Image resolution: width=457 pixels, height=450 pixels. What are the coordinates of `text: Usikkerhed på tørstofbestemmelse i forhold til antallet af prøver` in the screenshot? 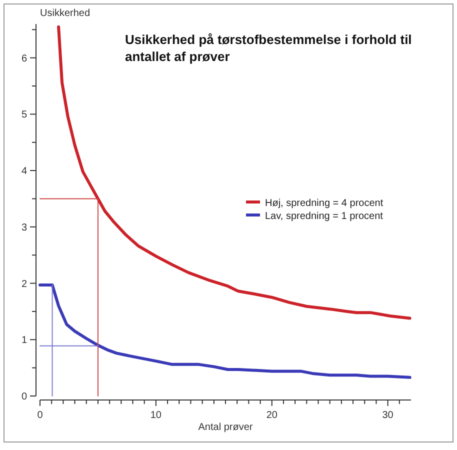 It's located at (268, 48).